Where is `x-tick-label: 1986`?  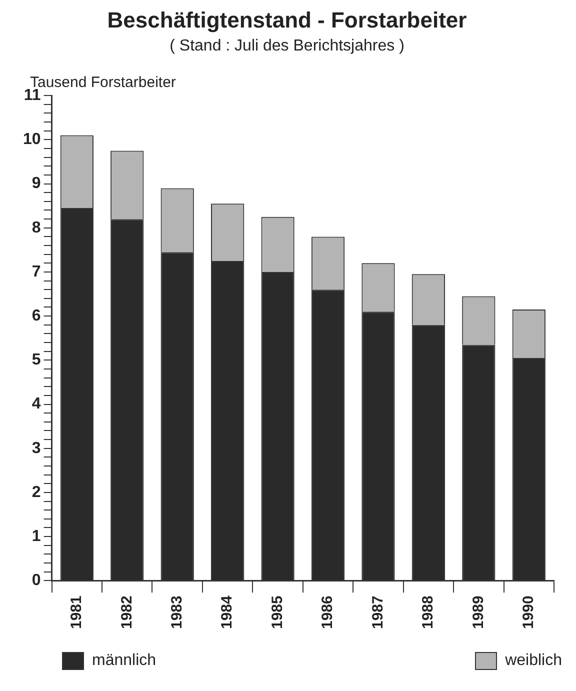
x-tick-label: 1986 is located at coordinates (327, 613).